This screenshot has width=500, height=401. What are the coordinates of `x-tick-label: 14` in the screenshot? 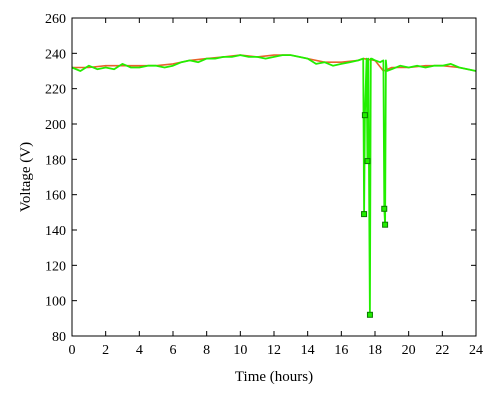 It's located at (308, 350).